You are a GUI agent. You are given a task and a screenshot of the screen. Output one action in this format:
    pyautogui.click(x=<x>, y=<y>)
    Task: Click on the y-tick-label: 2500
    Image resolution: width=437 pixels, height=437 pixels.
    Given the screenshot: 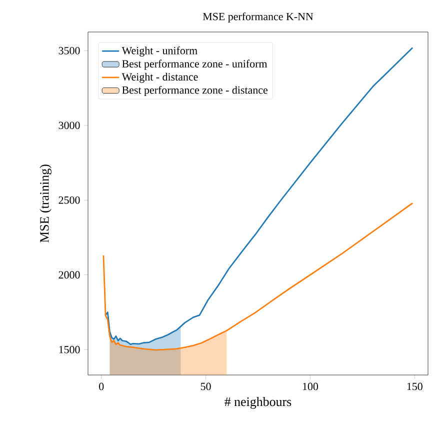 What is the action you would take?
    pyautogui.click(x=69, y=200)
    